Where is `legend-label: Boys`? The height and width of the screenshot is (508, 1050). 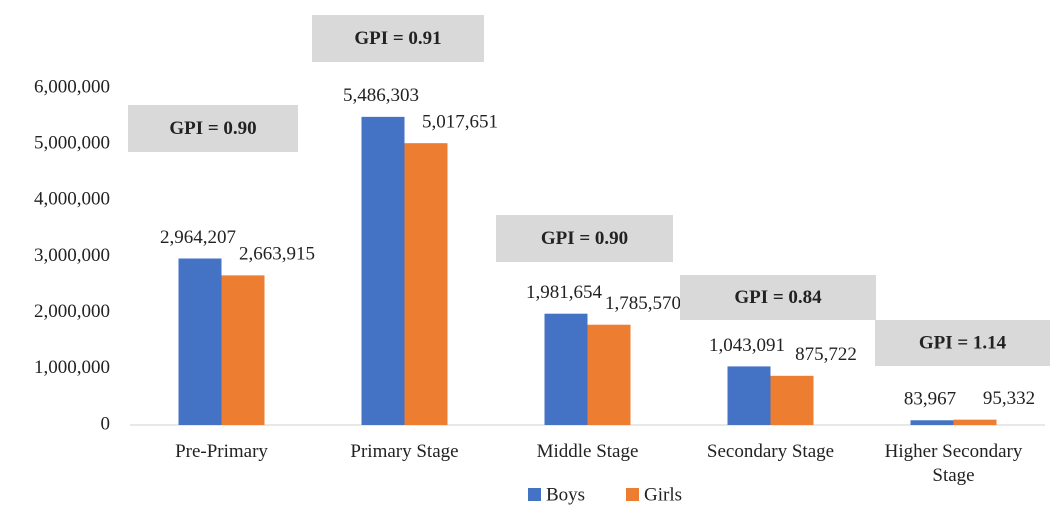
legend-label: Boys is located at coordinates (565, 494).